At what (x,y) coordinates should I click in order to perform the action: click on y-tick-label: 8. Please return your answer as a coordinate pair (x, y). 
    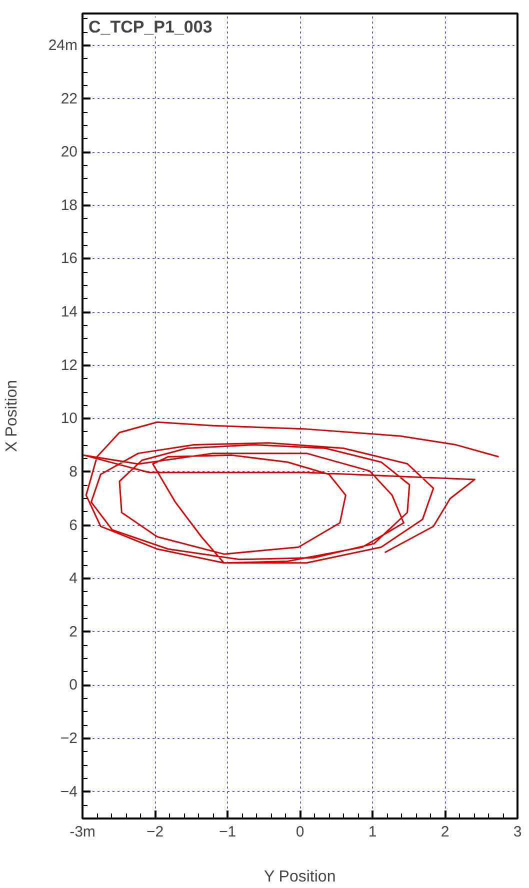
    Looking at the image, I should click on (73, 471).